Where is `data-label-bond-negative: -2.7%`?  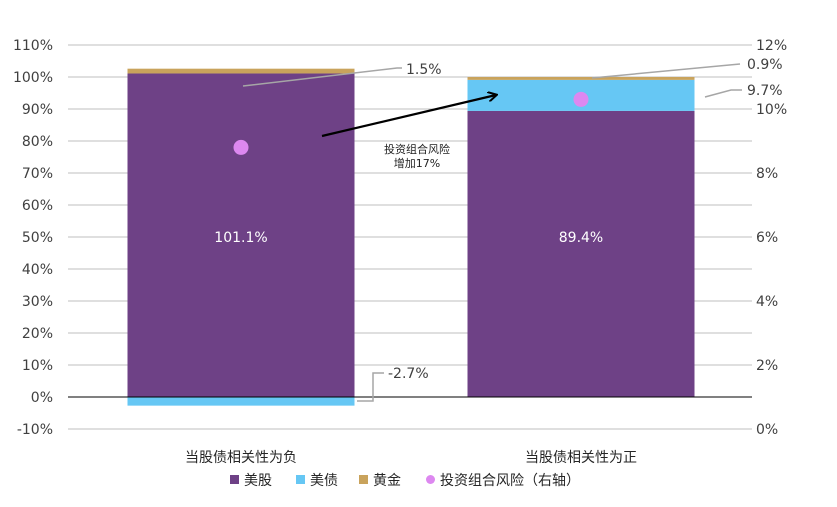 data-label-bond-negative: -2.7% is located at coordinates (408, 374).